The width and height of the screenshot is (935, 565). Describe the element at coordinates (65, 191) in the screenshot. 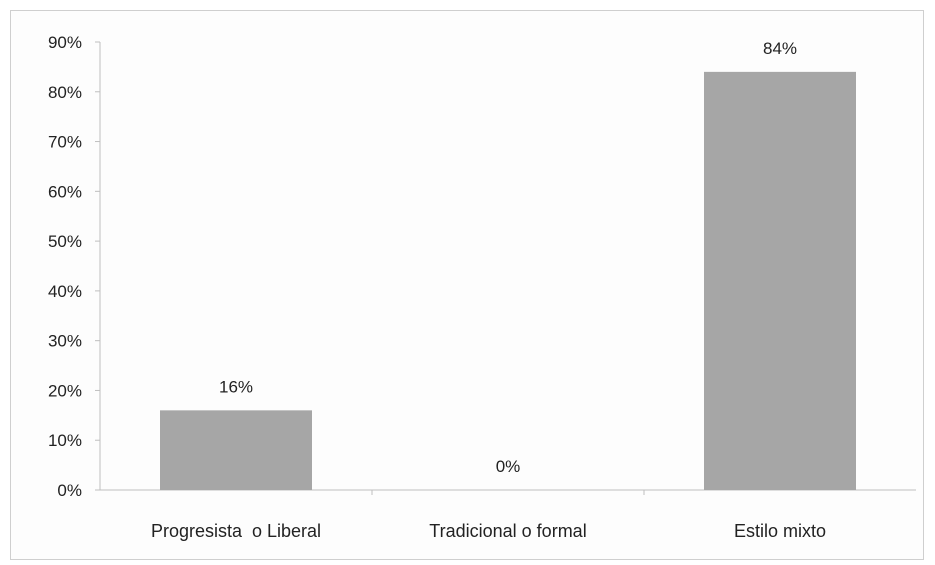

I see `y-tick-label: 60%` at that location.